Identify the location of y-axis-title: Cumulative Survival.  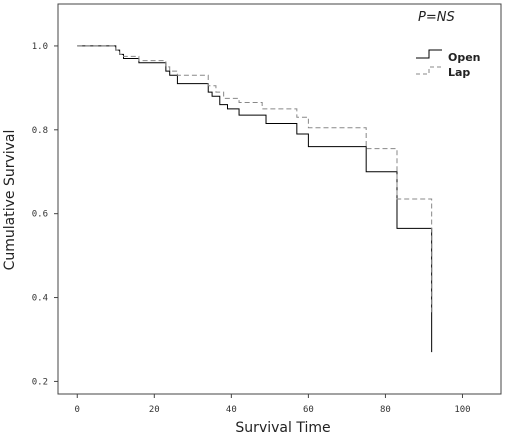
(10, 200).